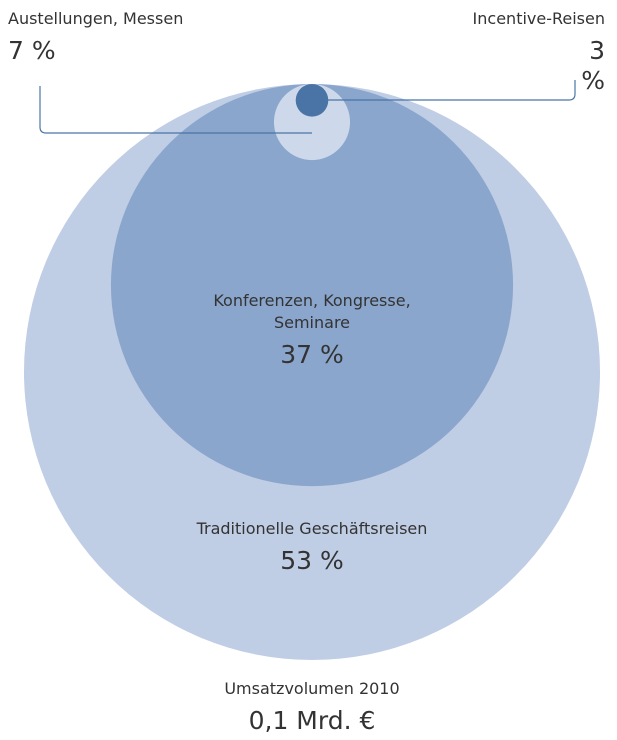 The image size is (617, 740). What do you see at coordinates (312, 720) in the screenshot?
I see `footer-value: 0,1 Mrd. €` at bounding box center [312, 720].